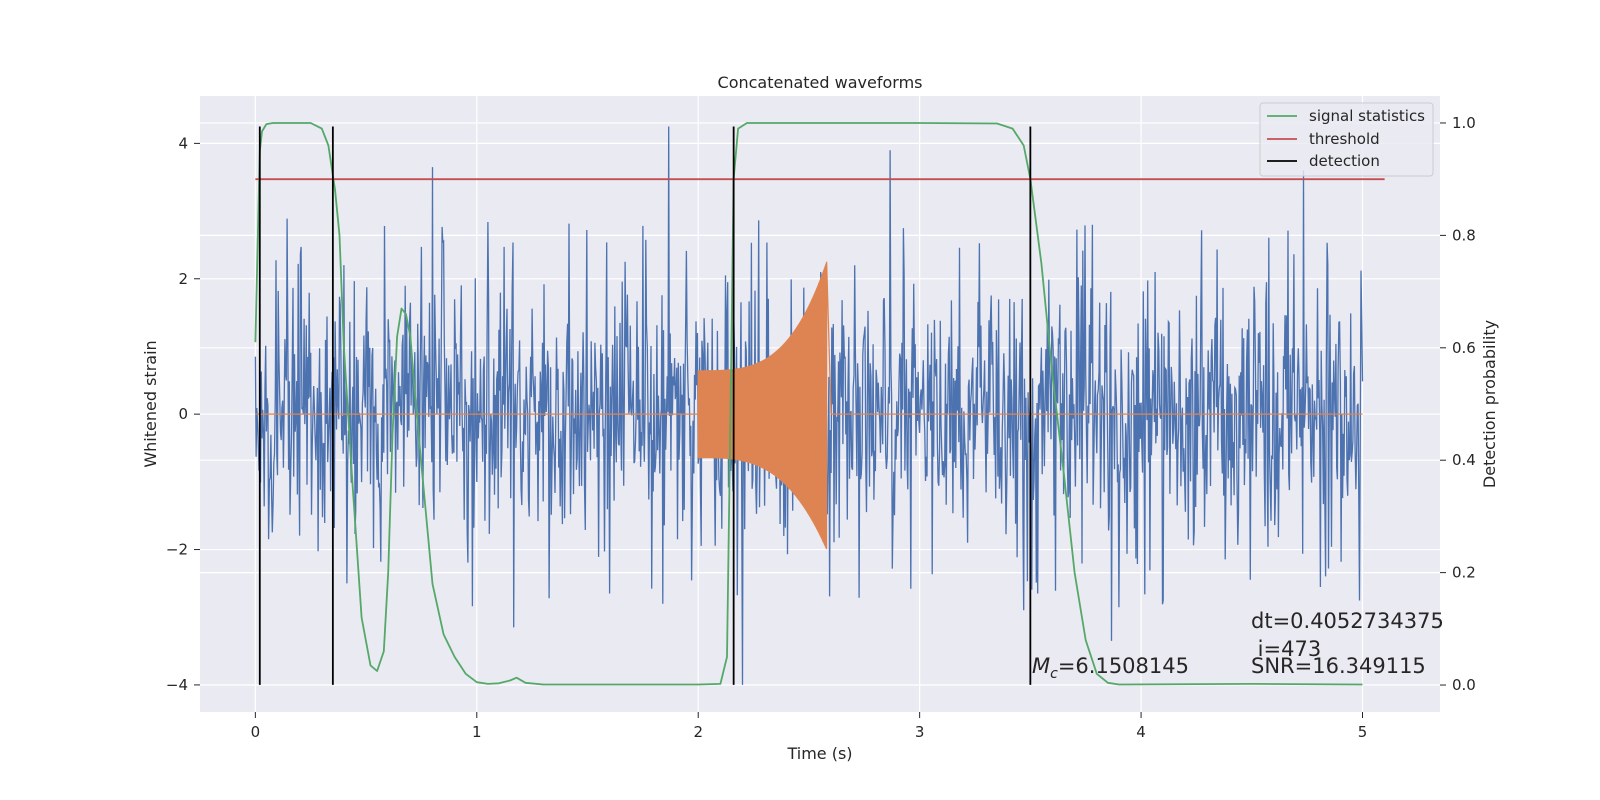 Image resolution: width=1600 pixels, height=800 pixels. I want to click on legend: signal statistics threshold detection, so click(1346, 139).